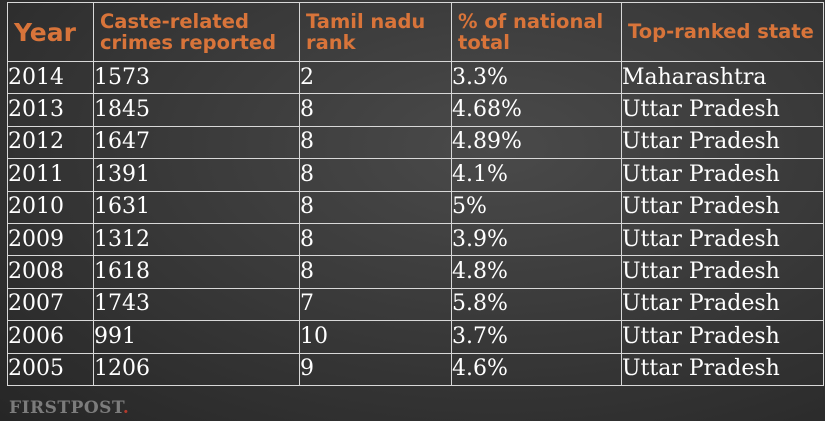 The image size is (825, 421). I want to click on cell-year: 2008, so click(50, 272).